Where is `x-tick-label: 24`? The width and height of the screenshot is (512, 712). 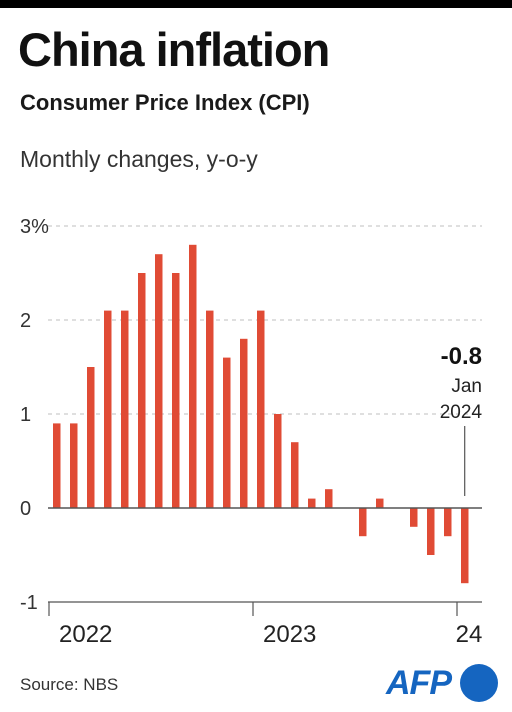
x-tick-label: 24 is located at coordinates (469, 634).